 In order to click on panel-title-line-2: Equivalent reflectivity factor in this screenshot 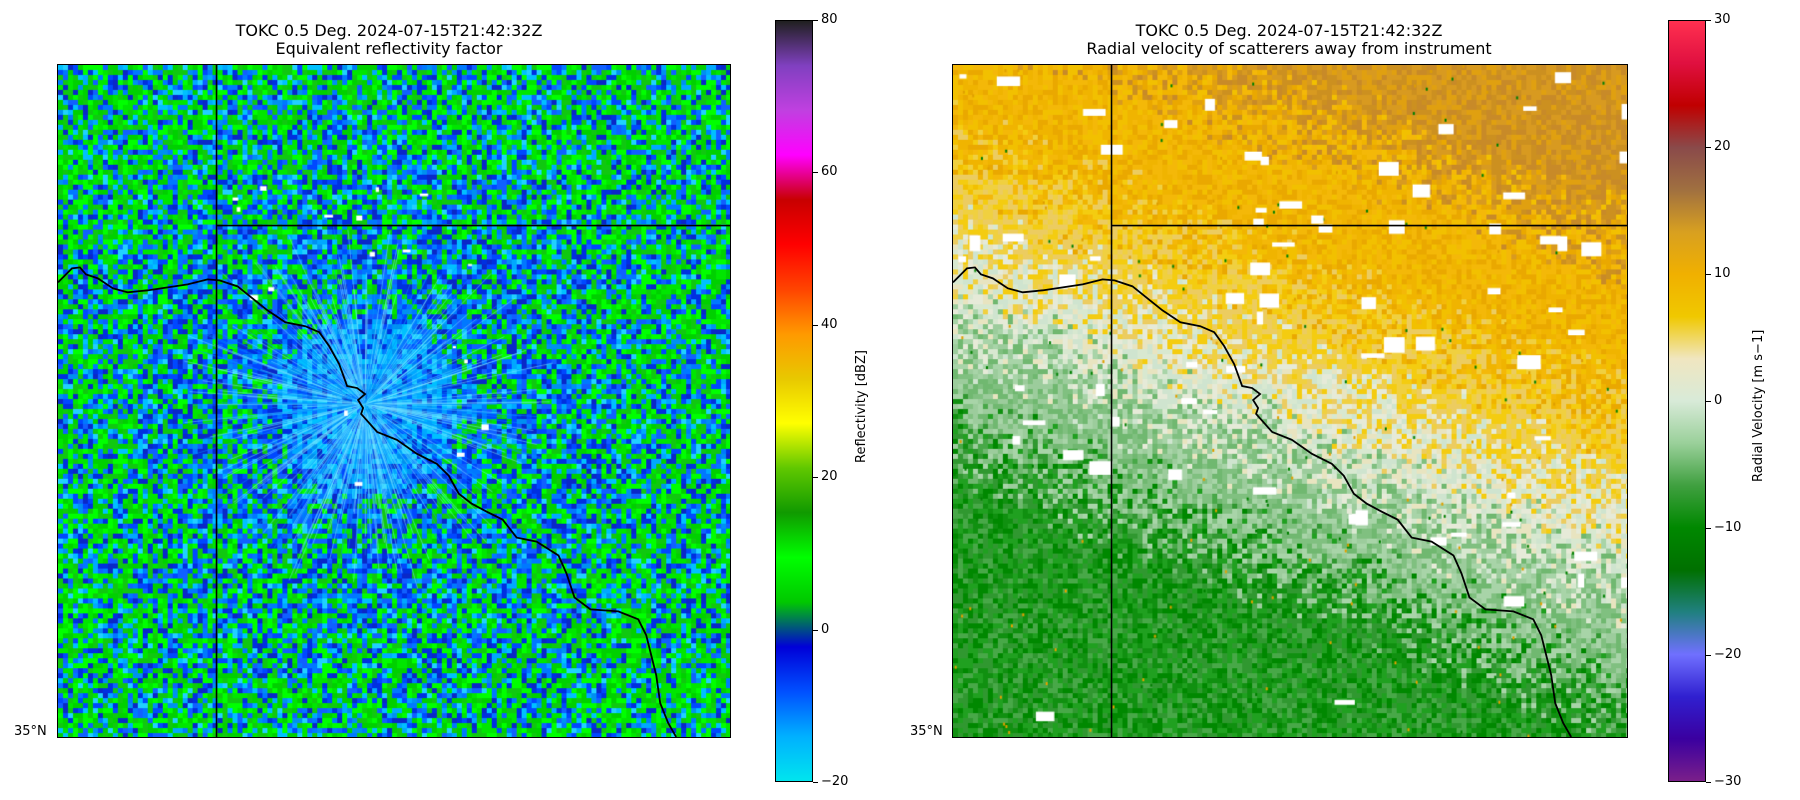, I will do `click(389, 48)`.